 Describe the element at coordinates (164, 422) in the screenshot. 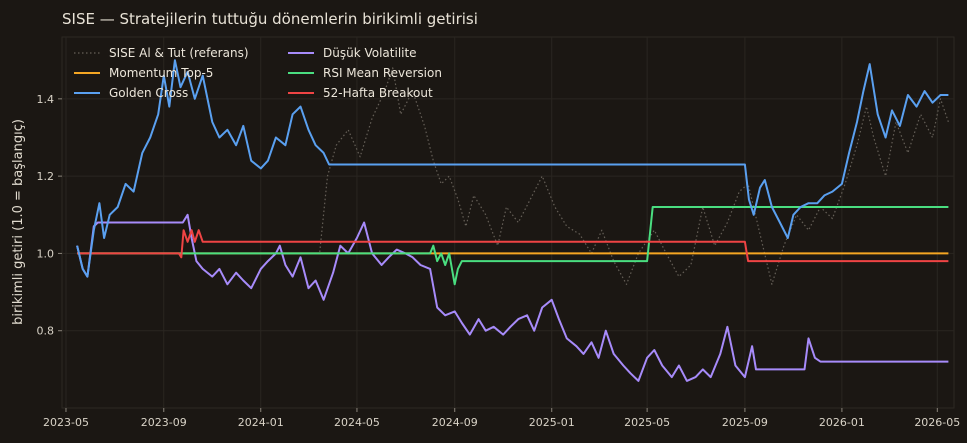

I see `x-tick-label: 2023-09` at that location.